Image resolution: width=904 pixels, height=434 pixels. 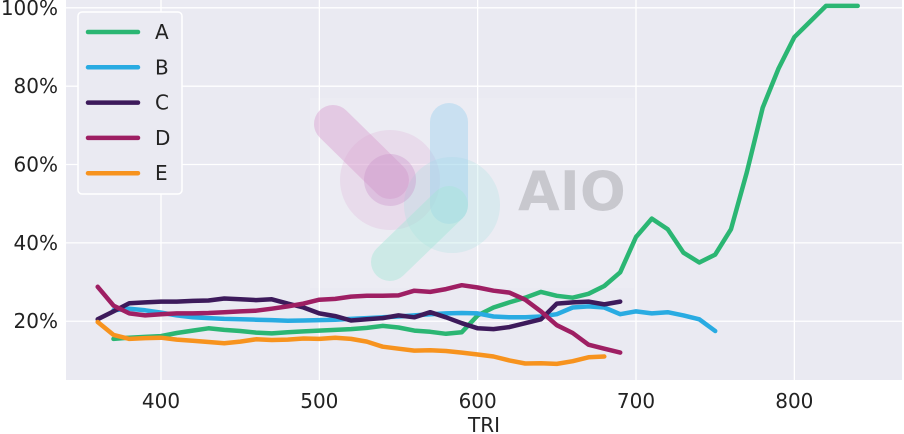 What do you see at coordinates (572, 191) in the screenshot?
I see `watermark-text: AIO` at bounding box center [572, 191].